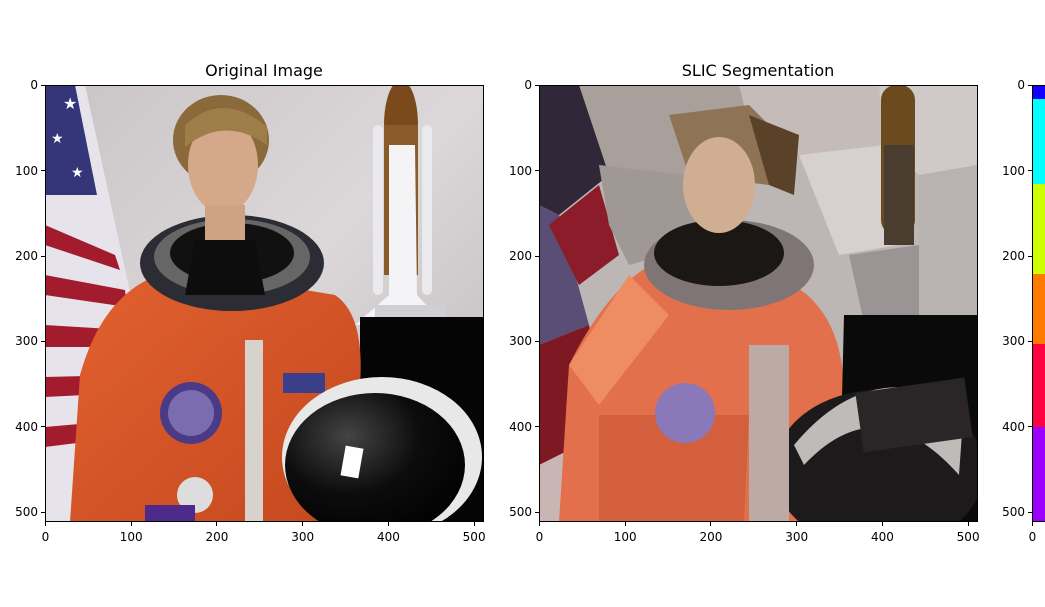 Image resolution: width=1045 pixels, height=607 pixels. What do you see at coordinates (1032, 537) in the screenshot?
I see `x-tick-label-strip-0: 0` at bounding box center [1032, 537].